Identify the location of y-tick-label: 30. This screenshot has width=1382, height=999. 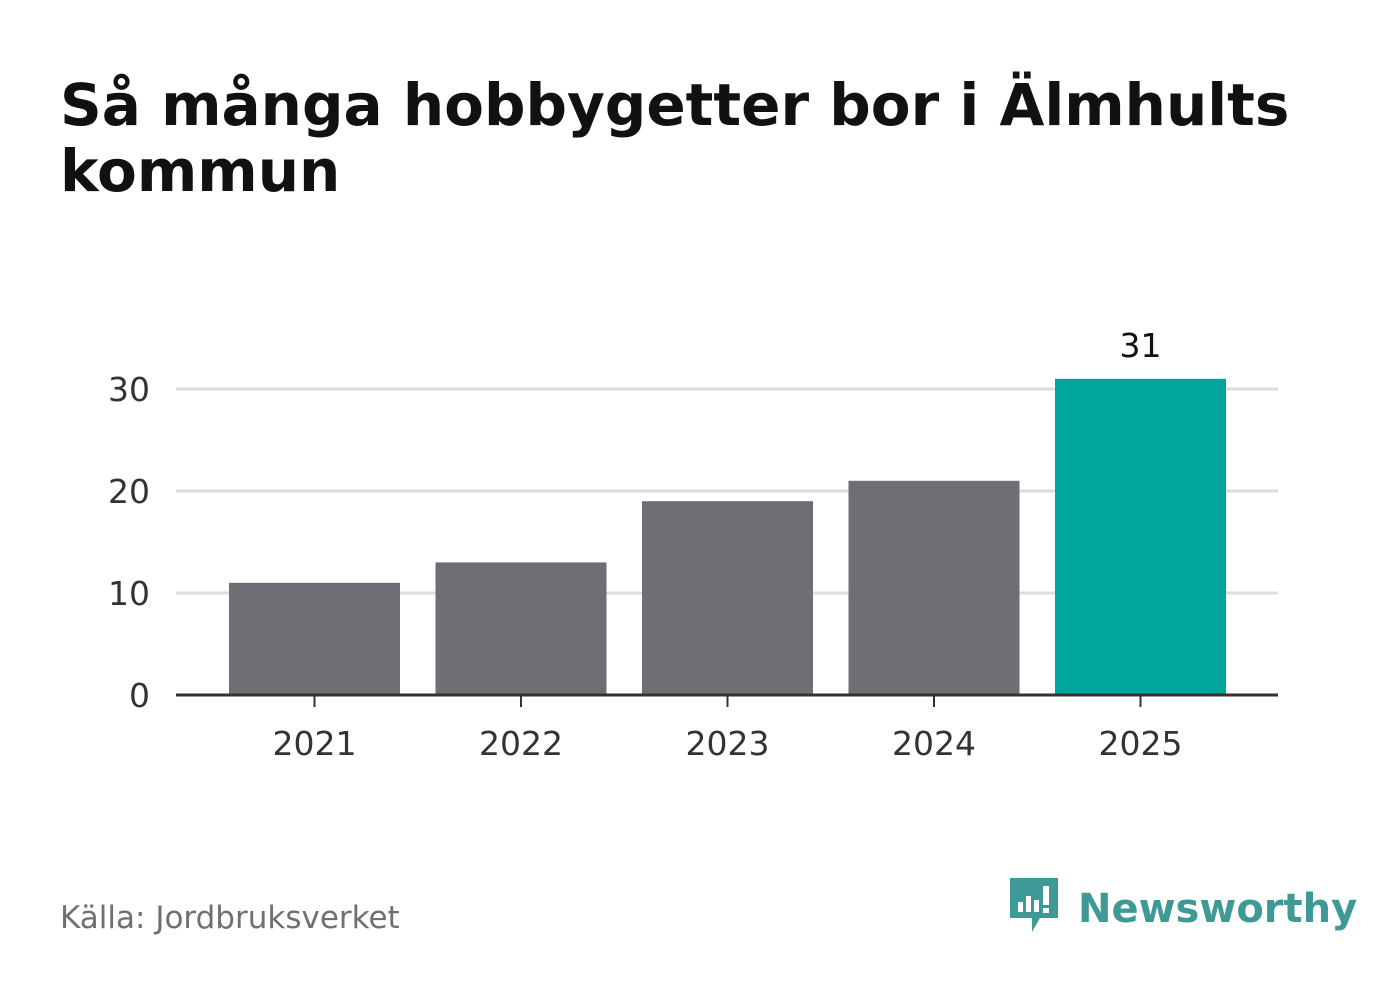
(129, 389).